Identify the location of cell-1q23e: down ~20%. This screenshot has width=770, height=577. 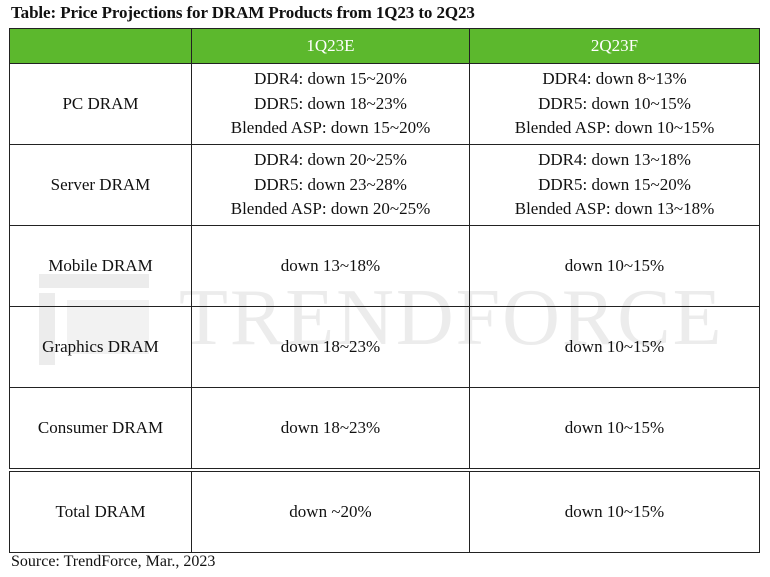
(330, 510).